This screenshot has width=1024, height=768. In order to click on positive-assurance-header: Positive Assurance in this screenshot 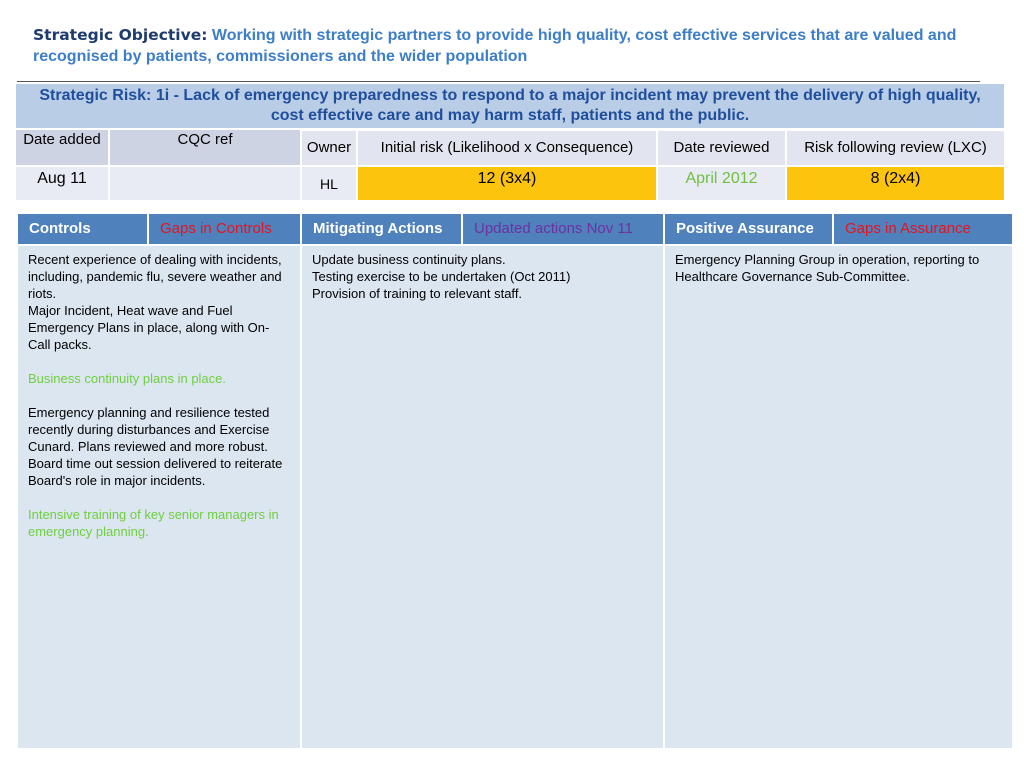, I will do `click(749, 229)`.